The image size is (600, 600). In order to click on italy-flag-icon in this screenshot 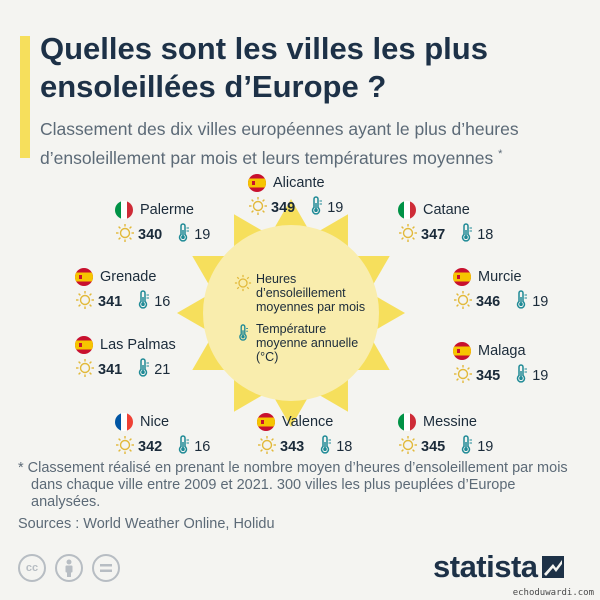, I will do `click(407, 422)`.